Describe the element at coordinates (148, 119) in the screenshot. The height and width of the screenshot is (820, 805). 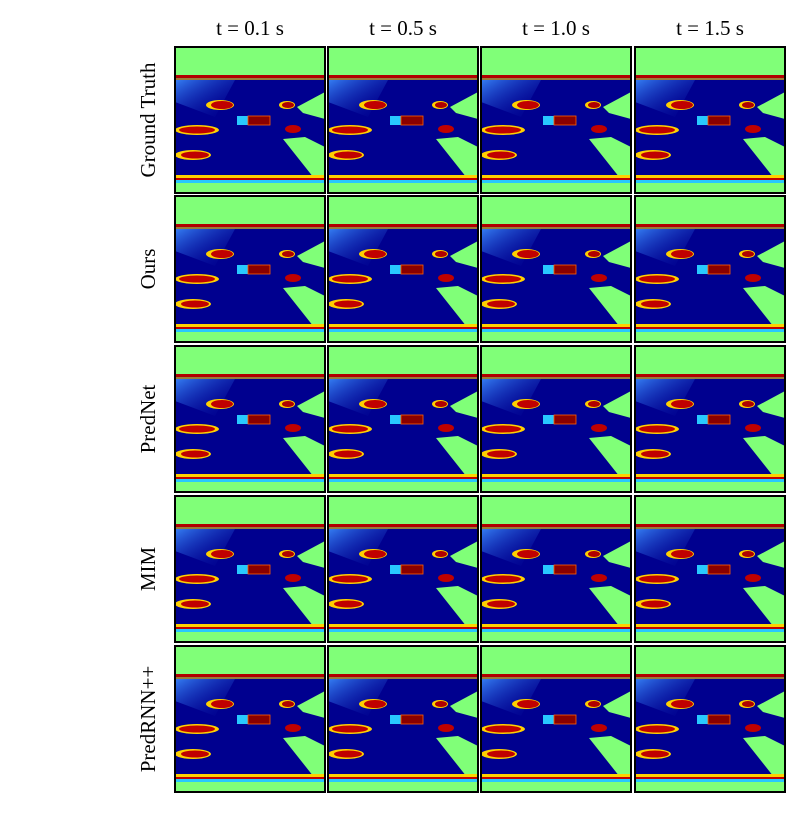
I see `row-label: Ground Truth` at that location.